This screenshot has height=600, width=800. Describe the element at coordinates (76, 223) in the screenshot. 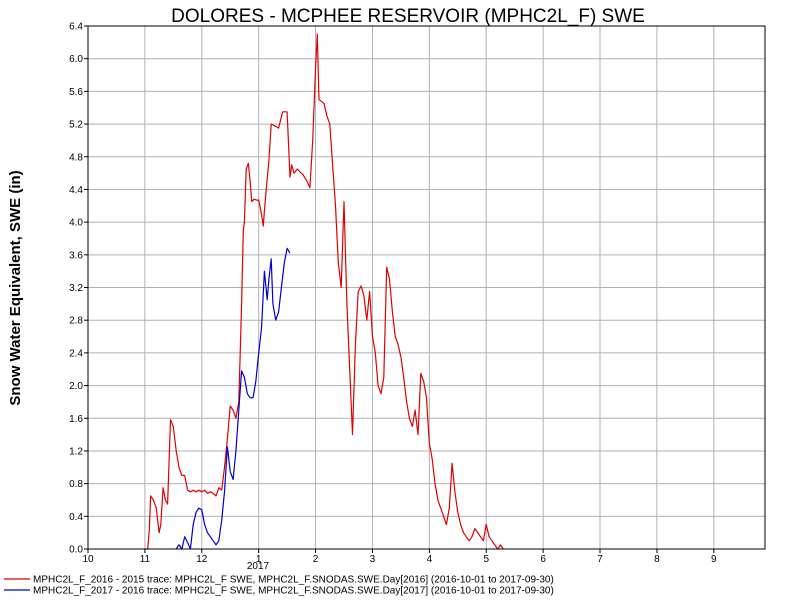

I see `y-tick-label: 4.0` at that location.